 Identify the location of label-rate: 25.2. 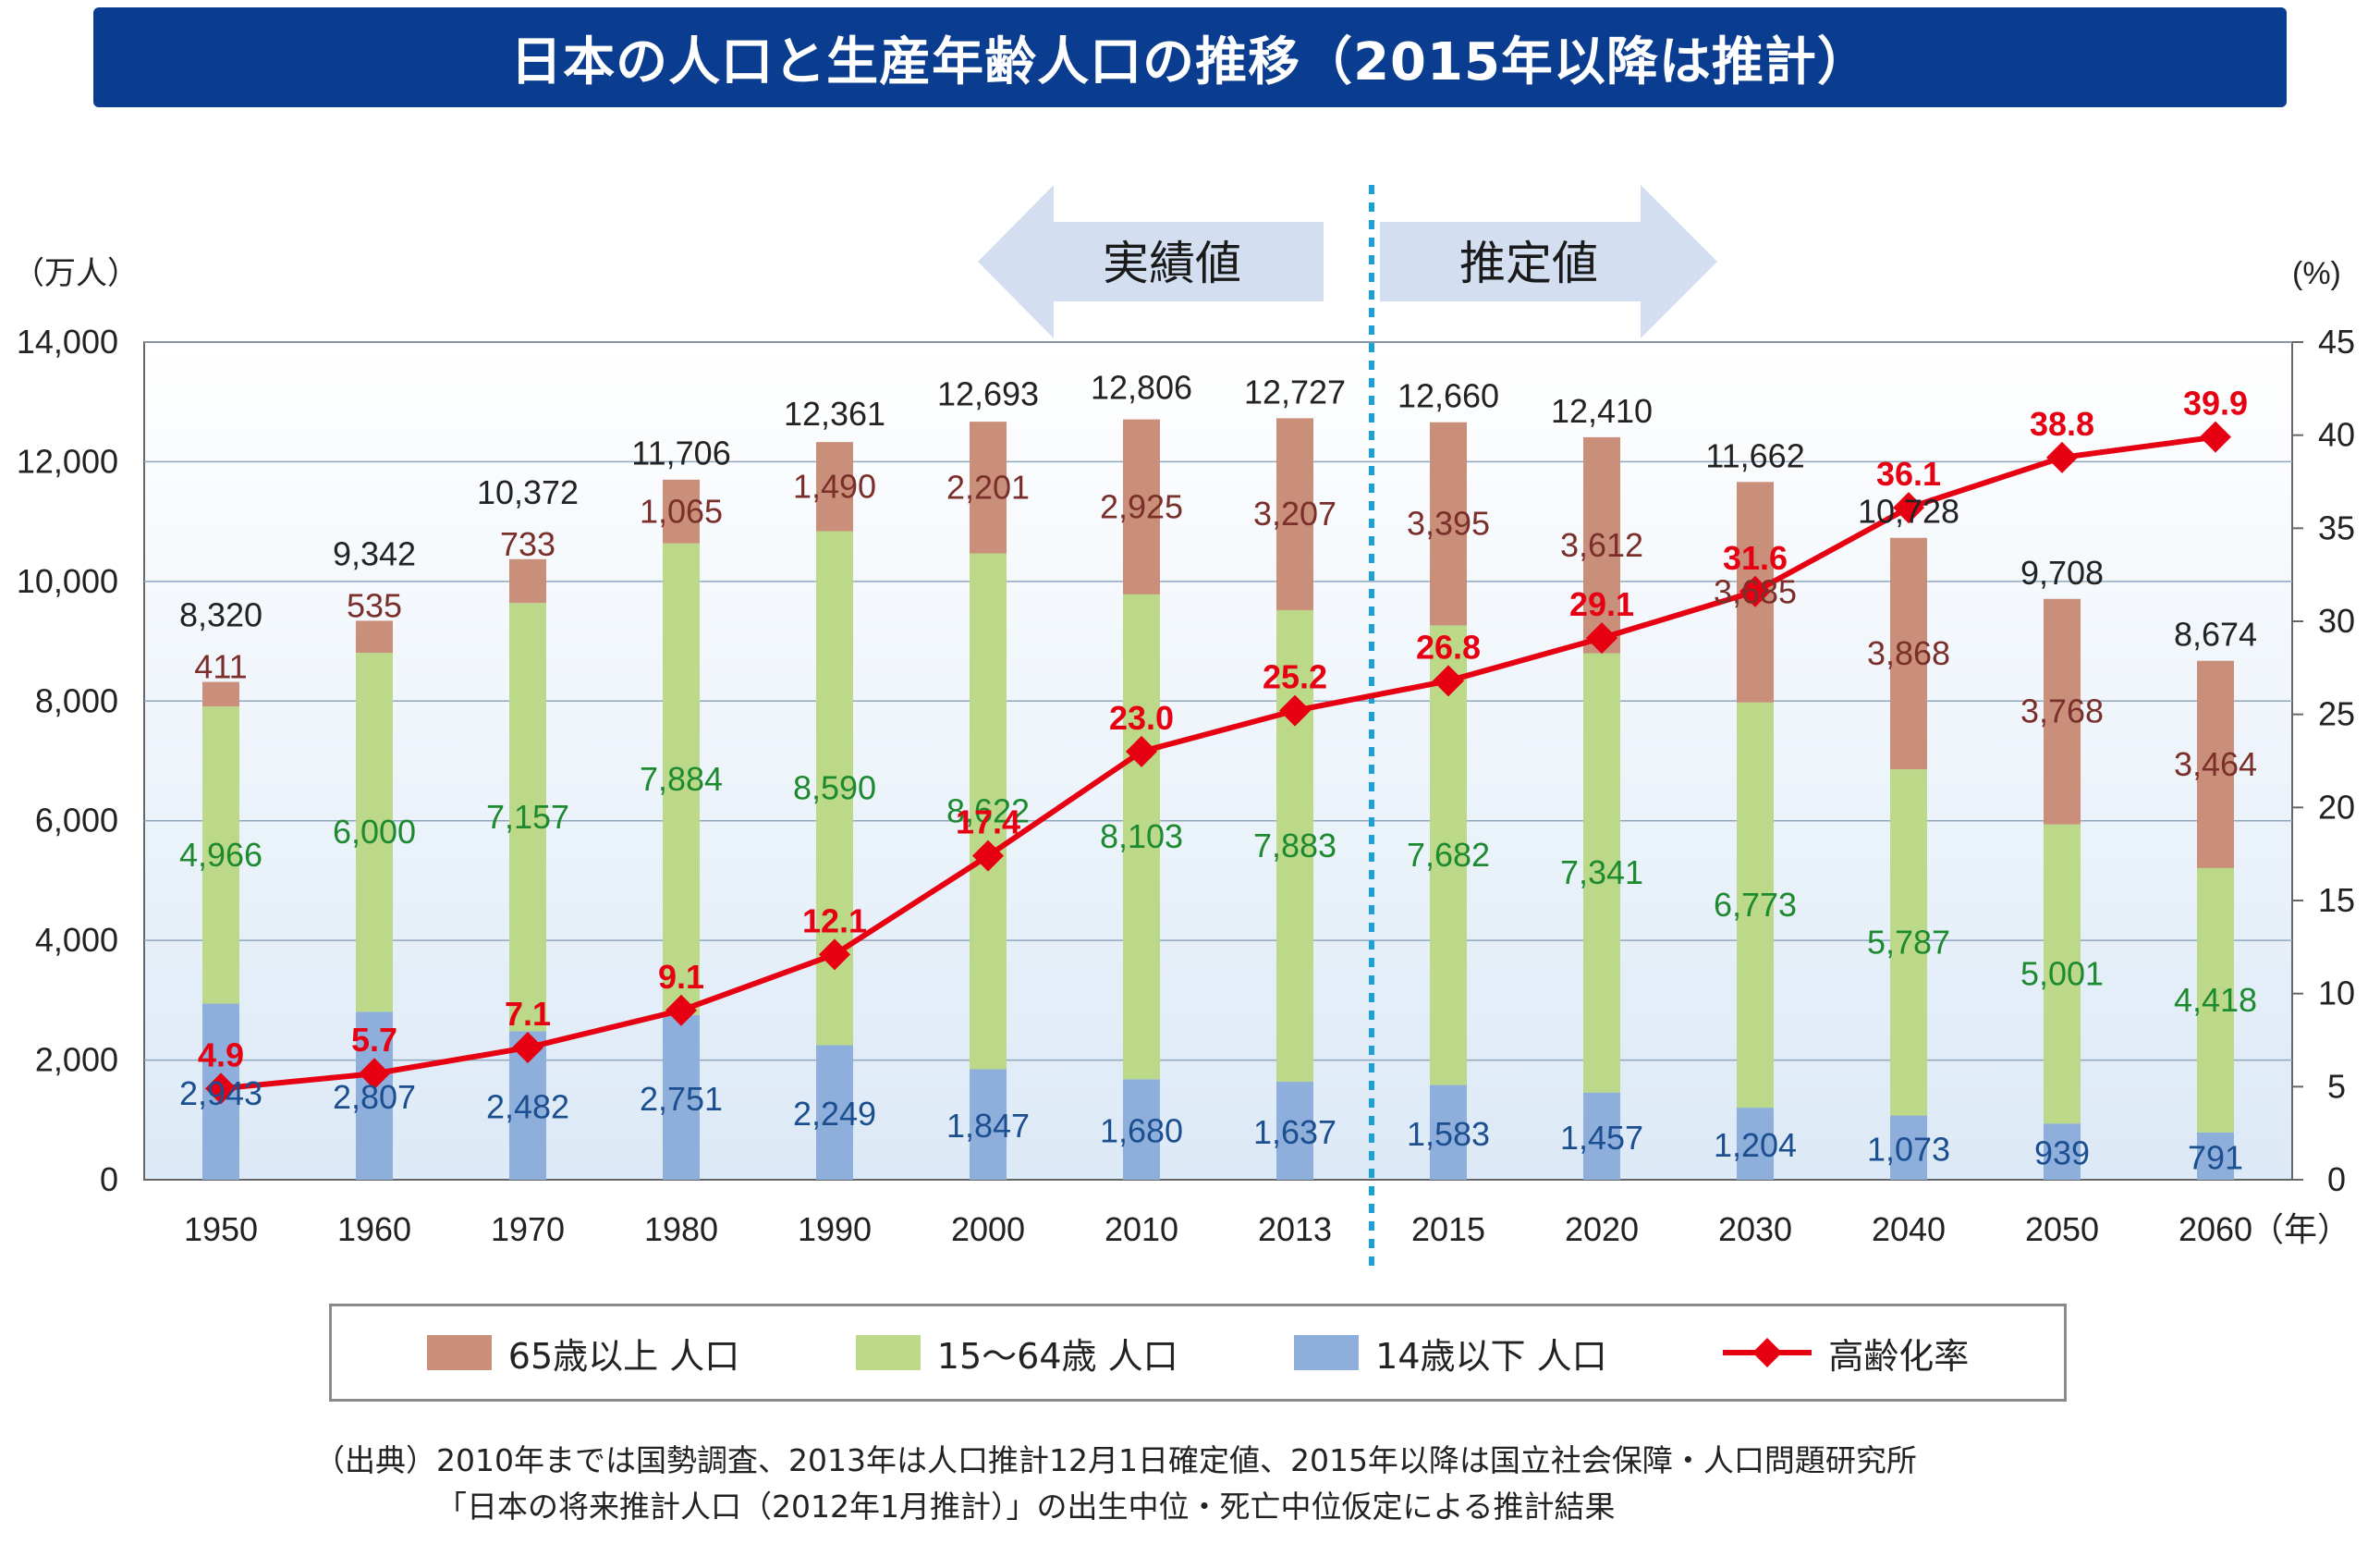
(1295, 677).